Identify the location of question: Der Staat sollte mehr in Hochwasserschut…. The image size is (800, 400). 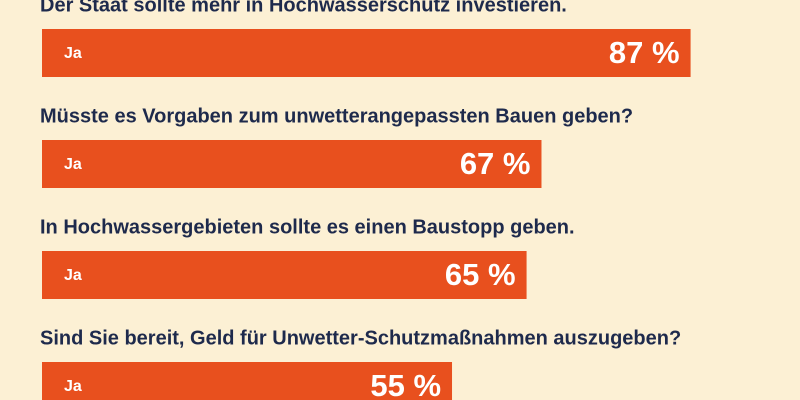
(303, 8).